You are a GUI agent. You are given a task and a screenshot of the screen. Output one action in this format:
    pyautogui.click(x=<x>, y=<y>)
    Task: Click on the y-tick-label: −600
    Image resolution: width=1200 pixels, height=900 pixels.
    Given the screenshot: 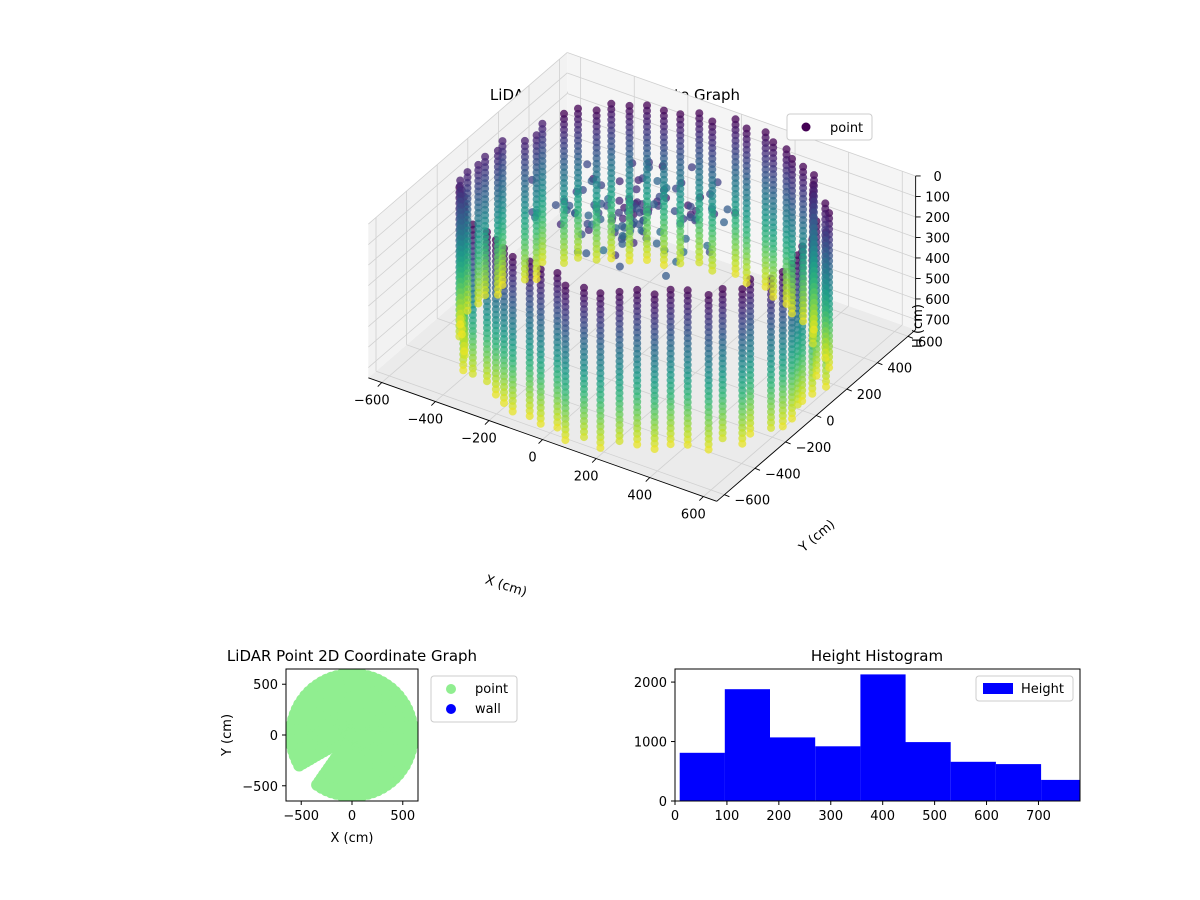 What is the action you would take?
    pyautogui.click(x=752, y=501)
    